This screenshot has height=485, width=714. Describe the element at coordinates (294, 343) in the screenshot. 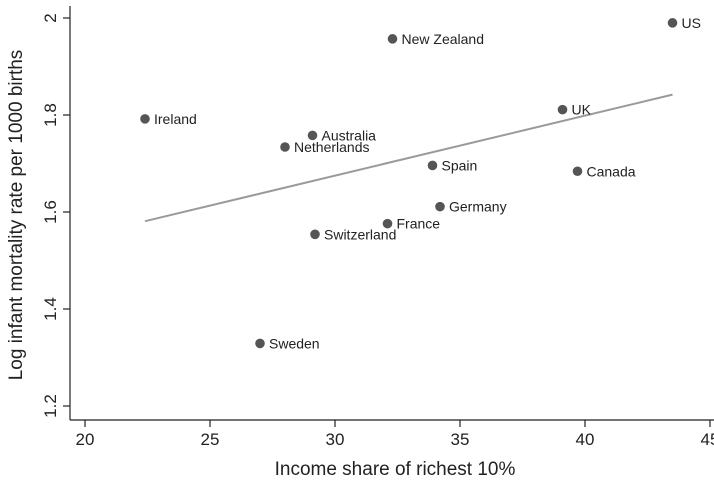

I see `data-point-label: Sweden` at that location.